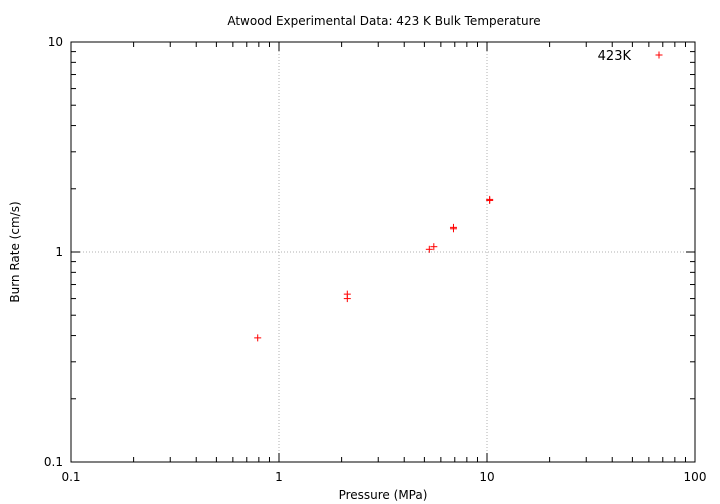  I want to click on x-axis-label: Pressure (MPa), so click(383, 495).